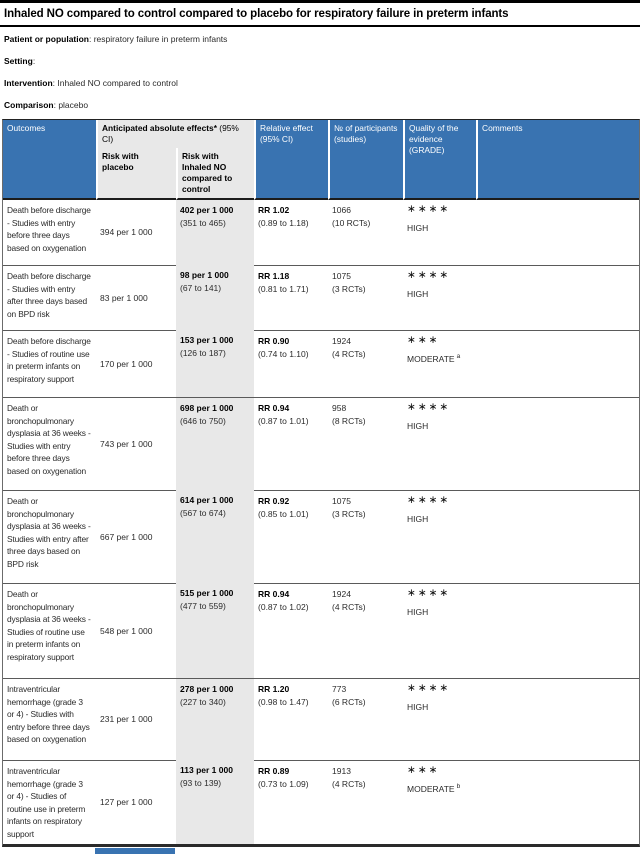 The height and width of the screenshot is (854, 640). I want to click on quality-cell: ∗∗∗ MODERATE a, so click(440, 363).